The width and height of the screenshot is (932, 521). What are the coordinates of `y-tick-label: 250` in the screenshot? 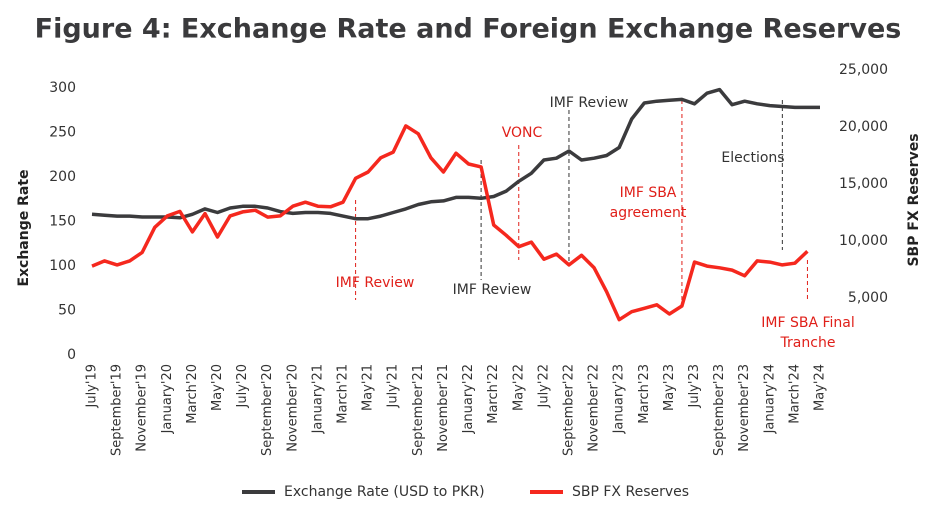 It's located at (62, 132).